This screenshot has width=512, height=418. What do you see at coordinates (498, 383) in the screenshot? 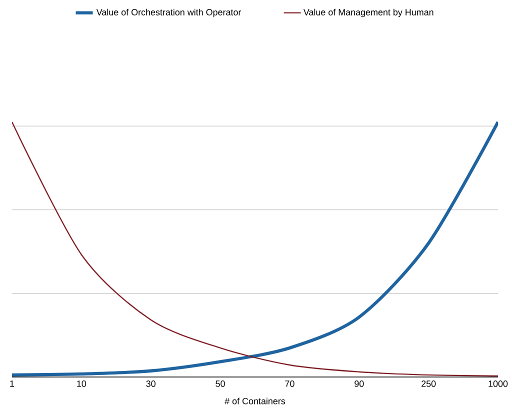
I see `x-tick-label: 1000` at bounding box center [498, 383].